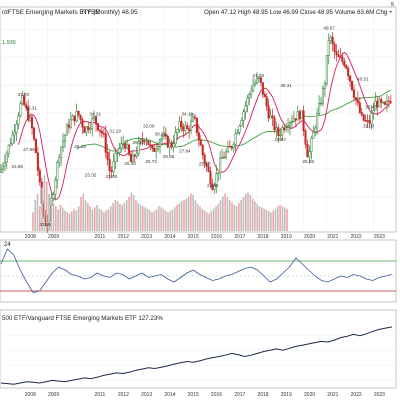 The width and height of the screenshot is (400, 400). I want to click on price-label: 41.08, so click(258, 75).